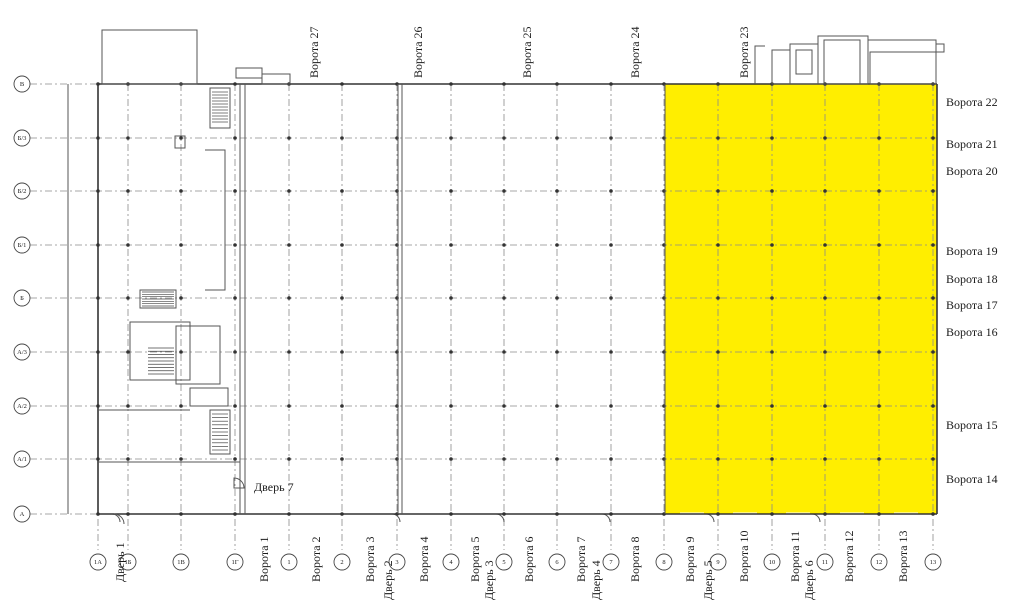 The width and height of the screenshot is (1024, 611). Describe the element at coordinates (635, 559) in the screenshot. I see `bottom-opening-label: Ворота 8` at that location.